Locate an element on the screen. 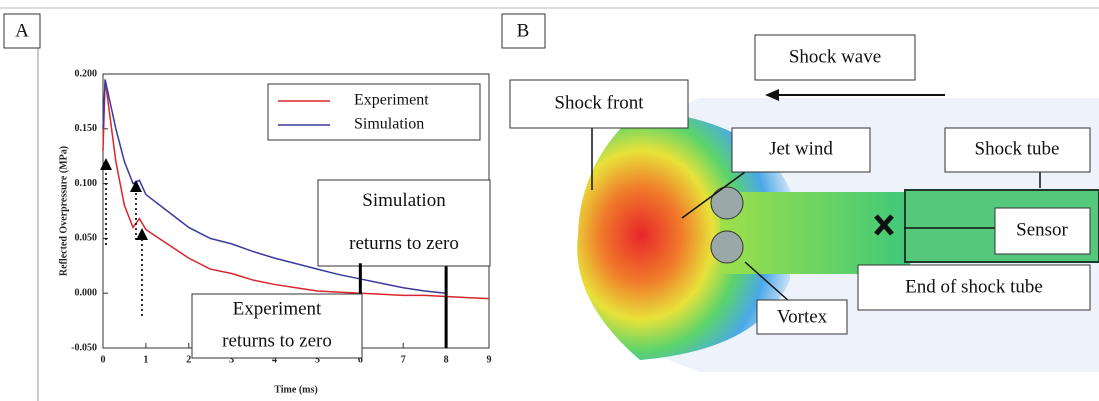 This screenshot has width=1099, height=401. x-tick-label: 1 is located at coordinates (145, 359).